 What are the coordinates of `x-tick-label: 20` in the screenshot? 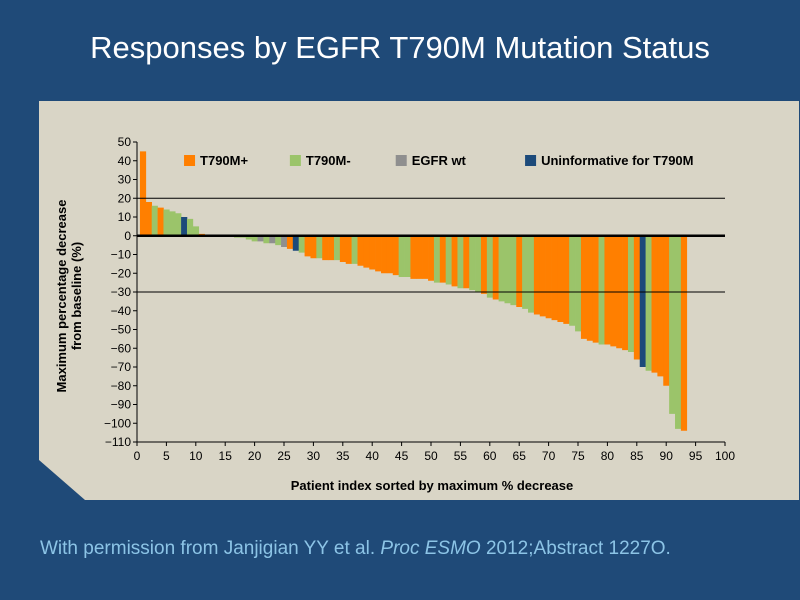 It's located at (255, 456).